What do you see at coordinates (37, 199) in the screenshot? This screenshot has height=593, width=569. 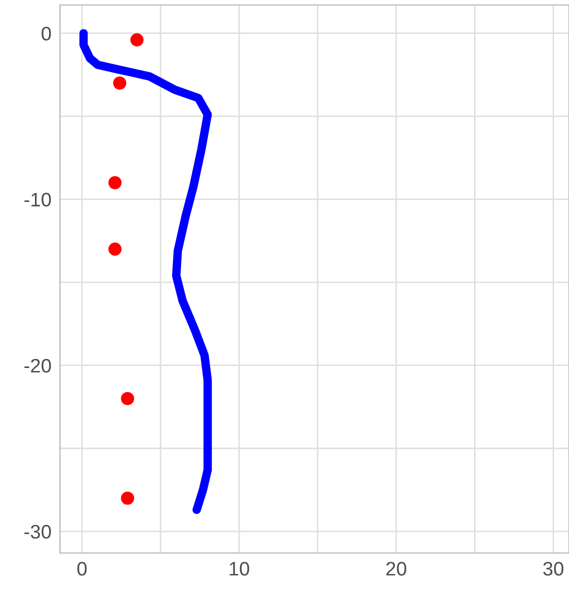 I see `y-tick-label: -10` at bounding box center [37, 199].